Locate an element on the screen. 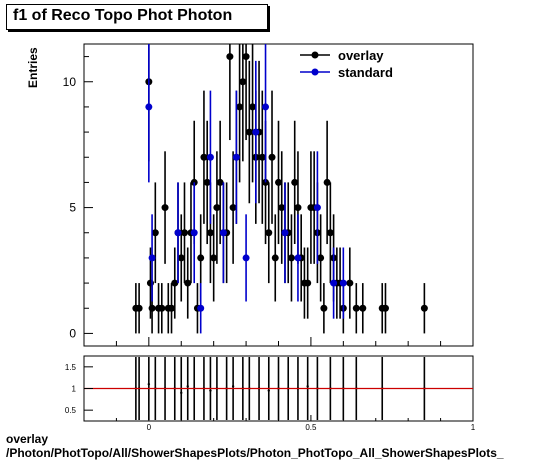  standard-legend-label: standard is located at coordinates (365, 72).